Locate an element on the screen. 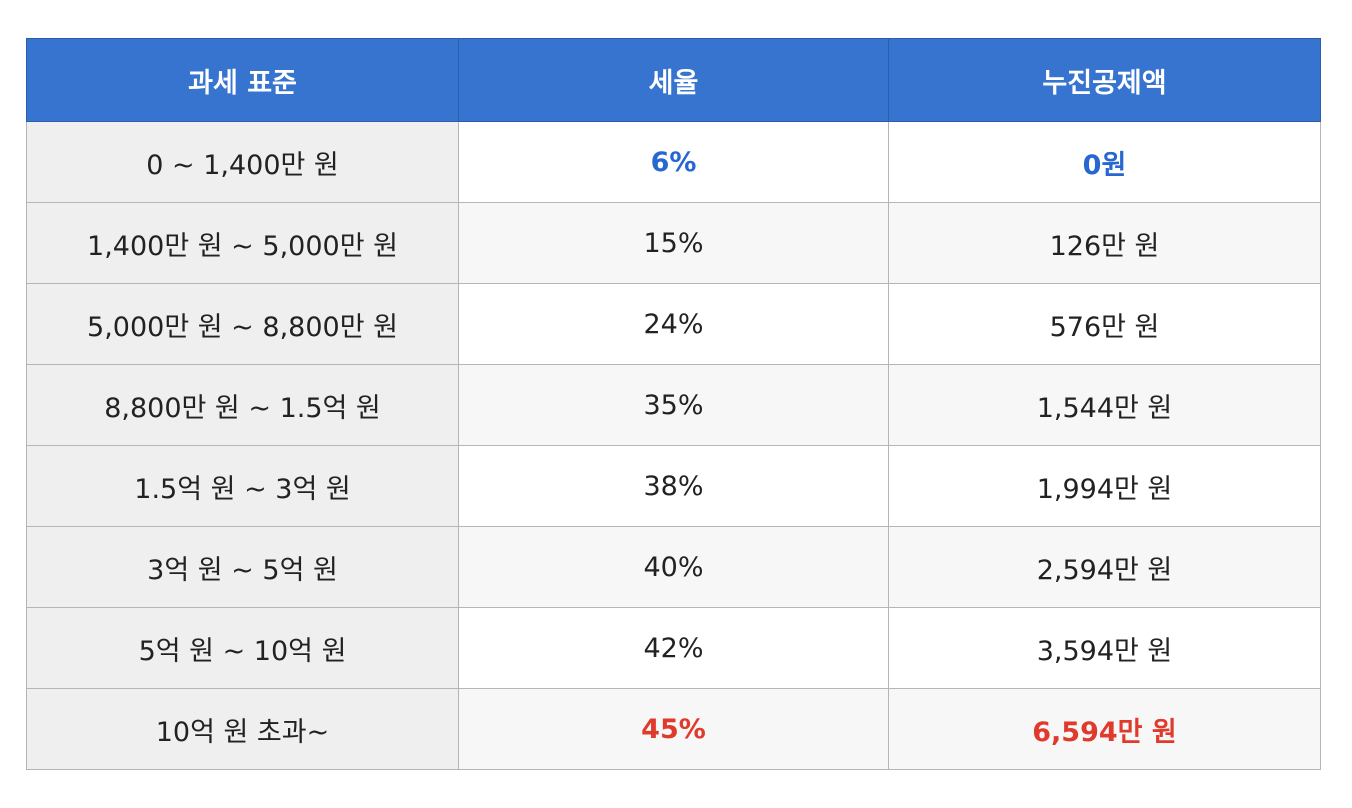  tax-rate-cell: 24% is located at coordinates (673, 324).